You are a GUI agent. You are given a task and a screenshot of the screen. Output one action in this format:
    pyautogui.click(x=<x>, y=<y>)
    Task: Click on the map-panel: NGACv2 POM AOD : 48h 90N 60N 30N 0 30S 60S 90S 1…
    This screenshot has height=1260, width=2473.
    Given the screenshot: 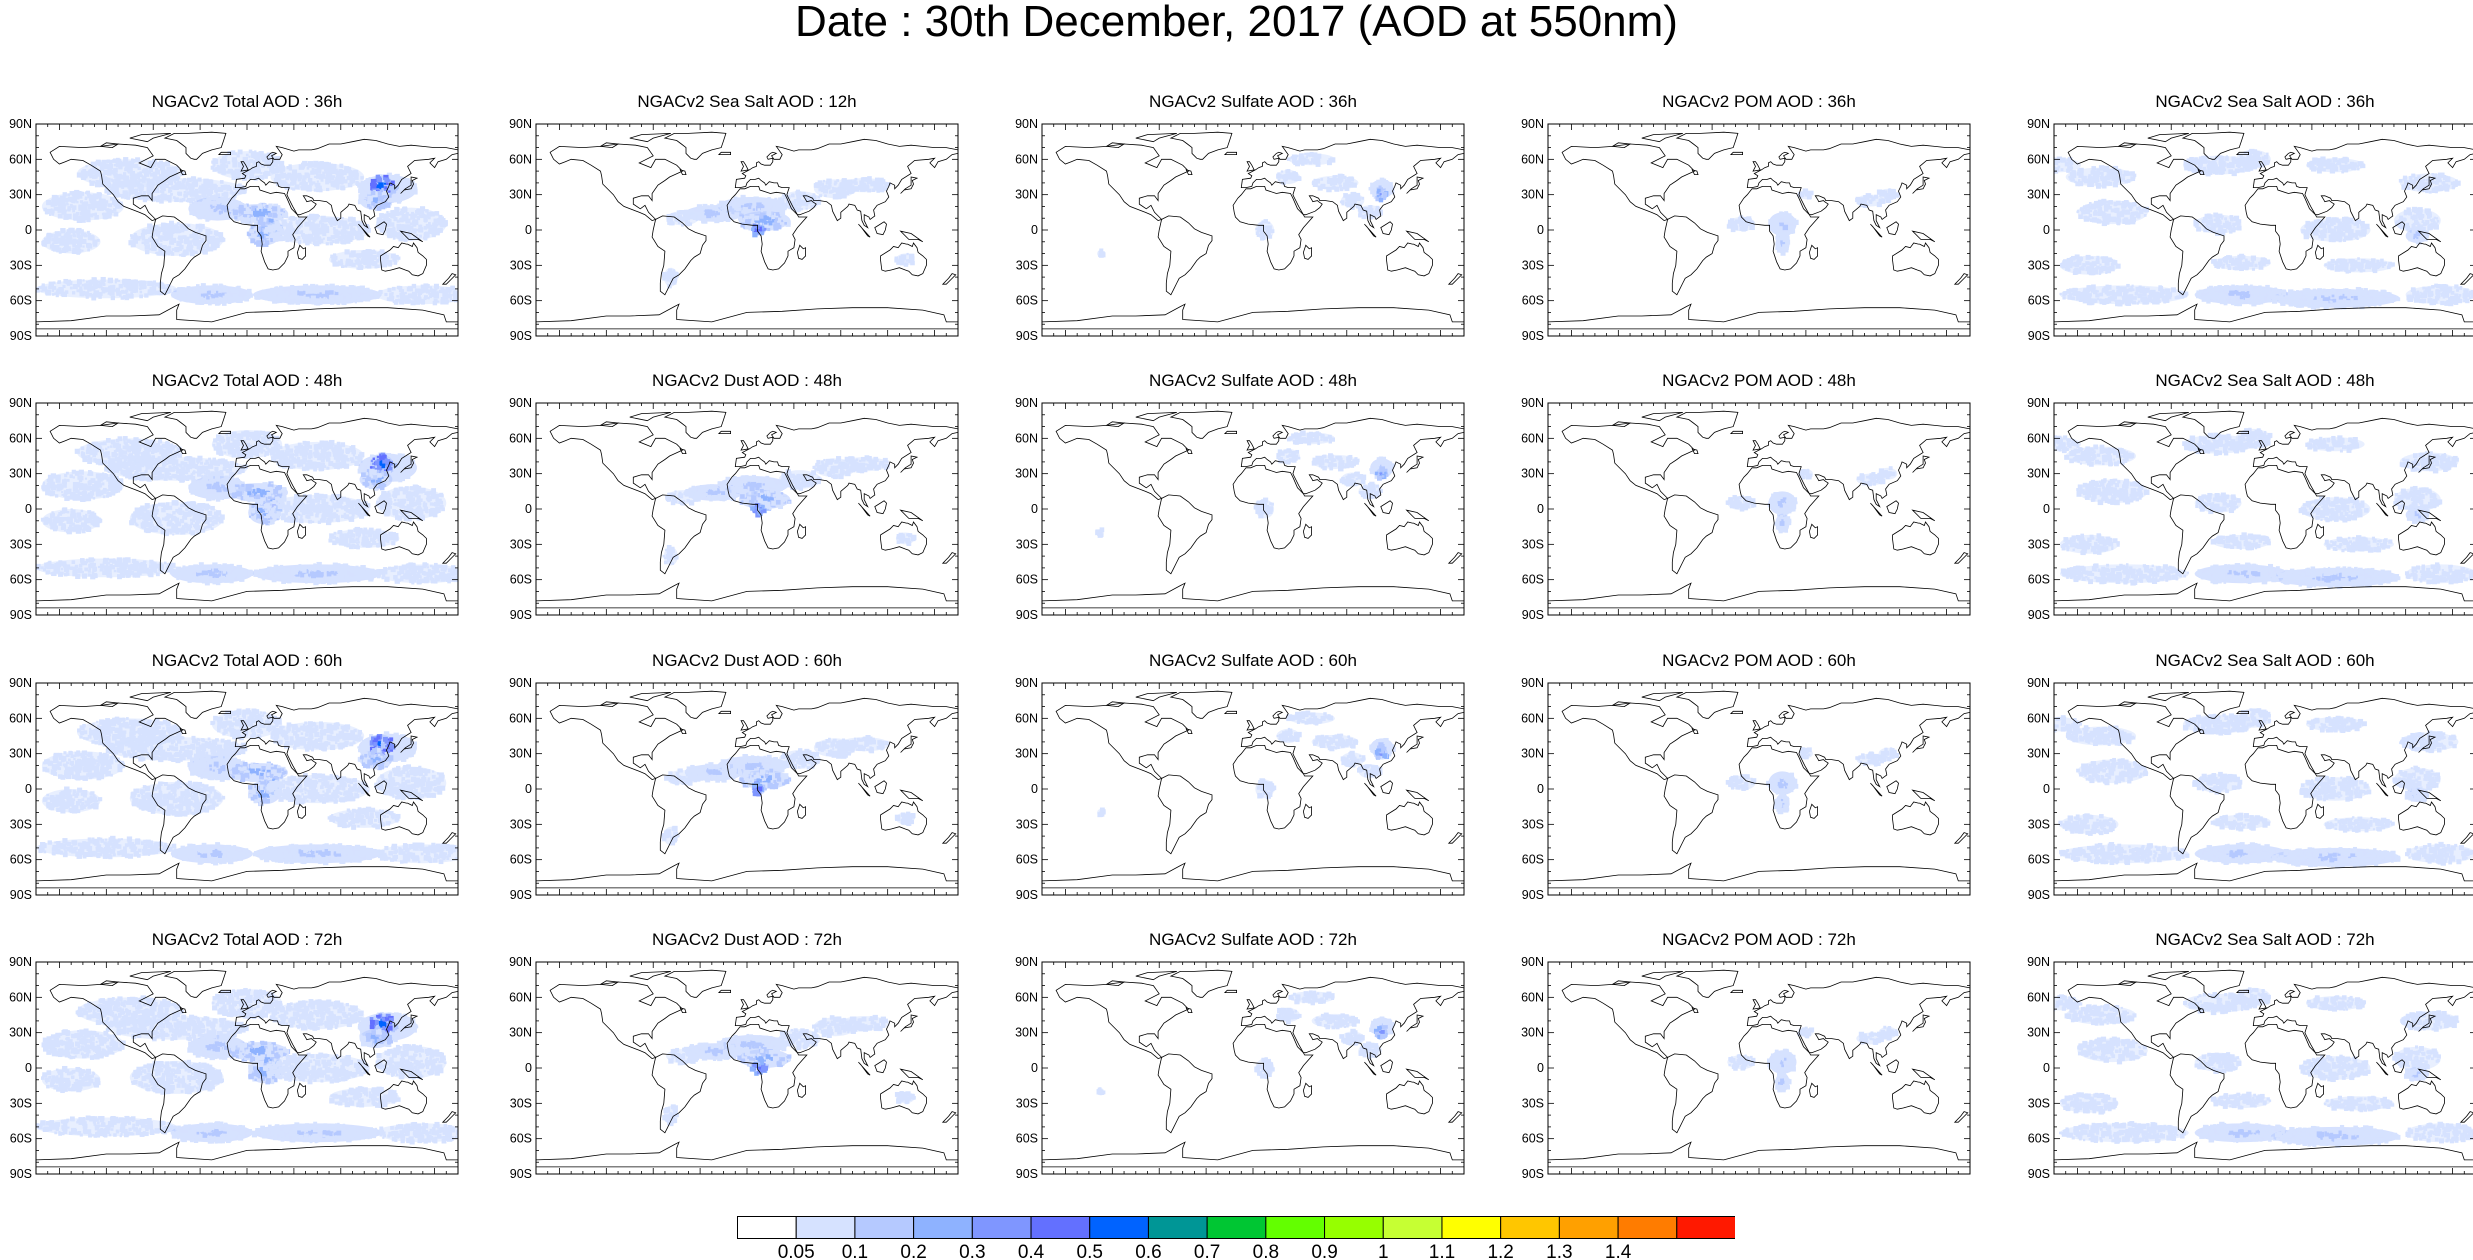 What is the action you would take?
    pyautogui.click(x=1741, y=498)
    